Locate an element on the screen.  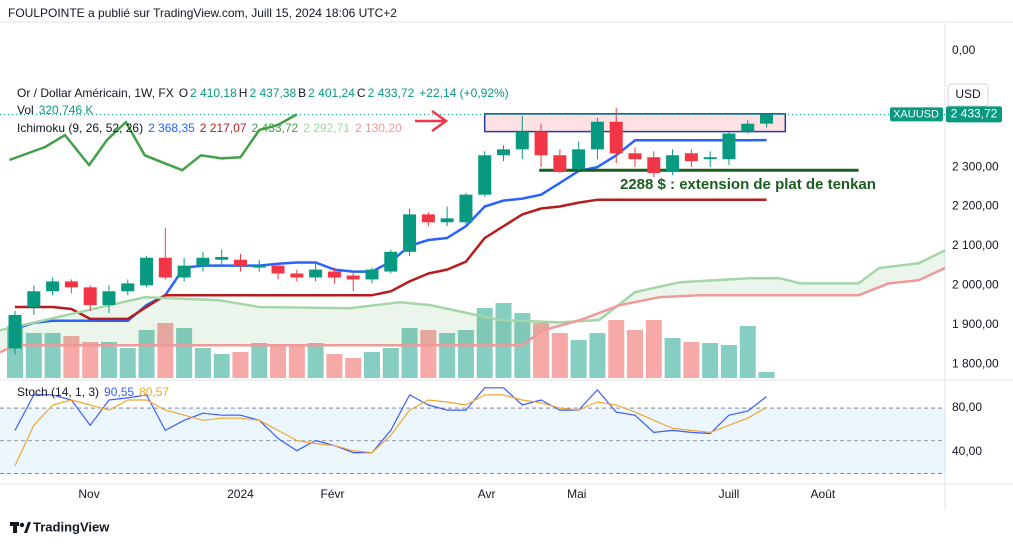
y-tick-label: 40,00 is located at coordinates (967, 451).